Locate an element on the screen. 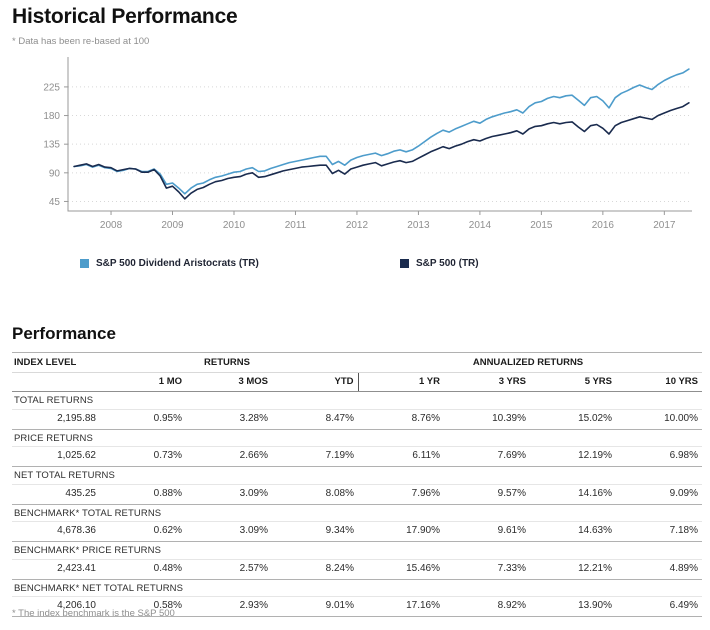  page-title: Historical Performance is located at coordinates (125, 16).